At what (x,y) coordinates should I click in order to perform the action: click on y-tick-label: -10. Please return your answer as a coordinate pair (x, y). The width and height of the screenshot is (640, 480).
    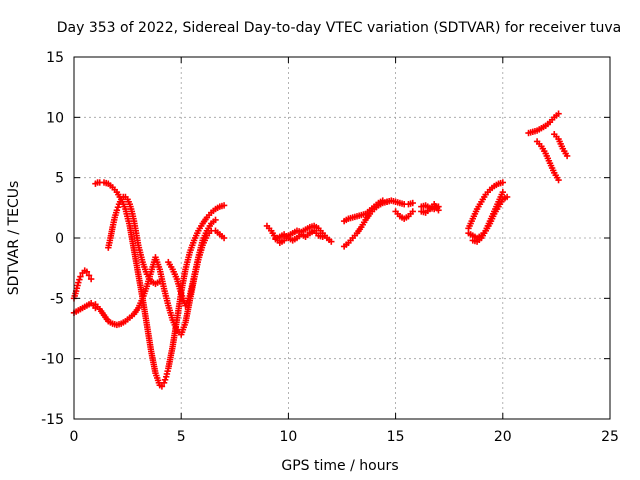
    Looking at the image, I should click on (52, 360).